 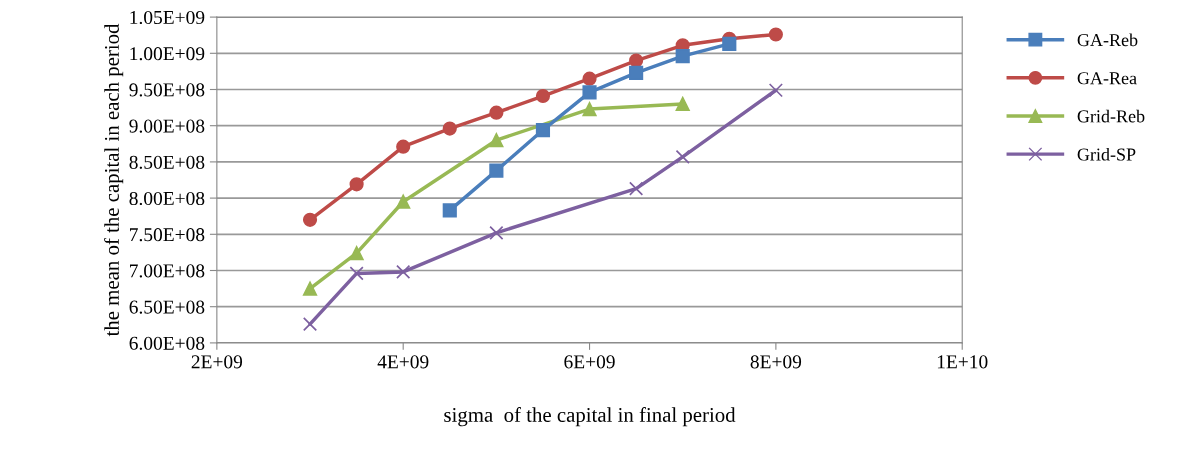 I want to click on y-tick-label: 8.00E+08, so click(x=167, y=198).